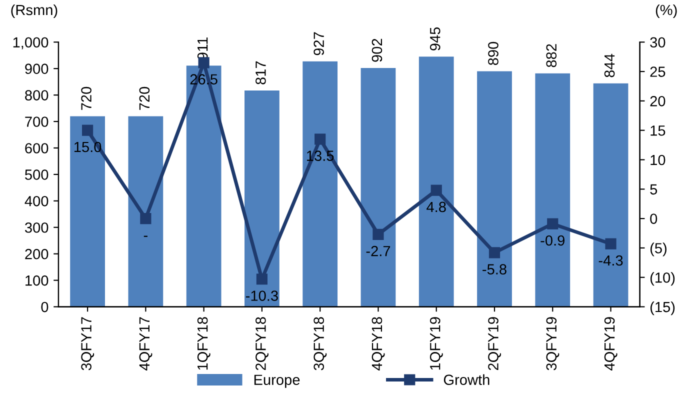 The width and height of the screenshot is (688, 401). What do you see at coordinates (36, 201) in the screenshot?
I see `y-tick-label: 400` at bounding box center [36, 201].